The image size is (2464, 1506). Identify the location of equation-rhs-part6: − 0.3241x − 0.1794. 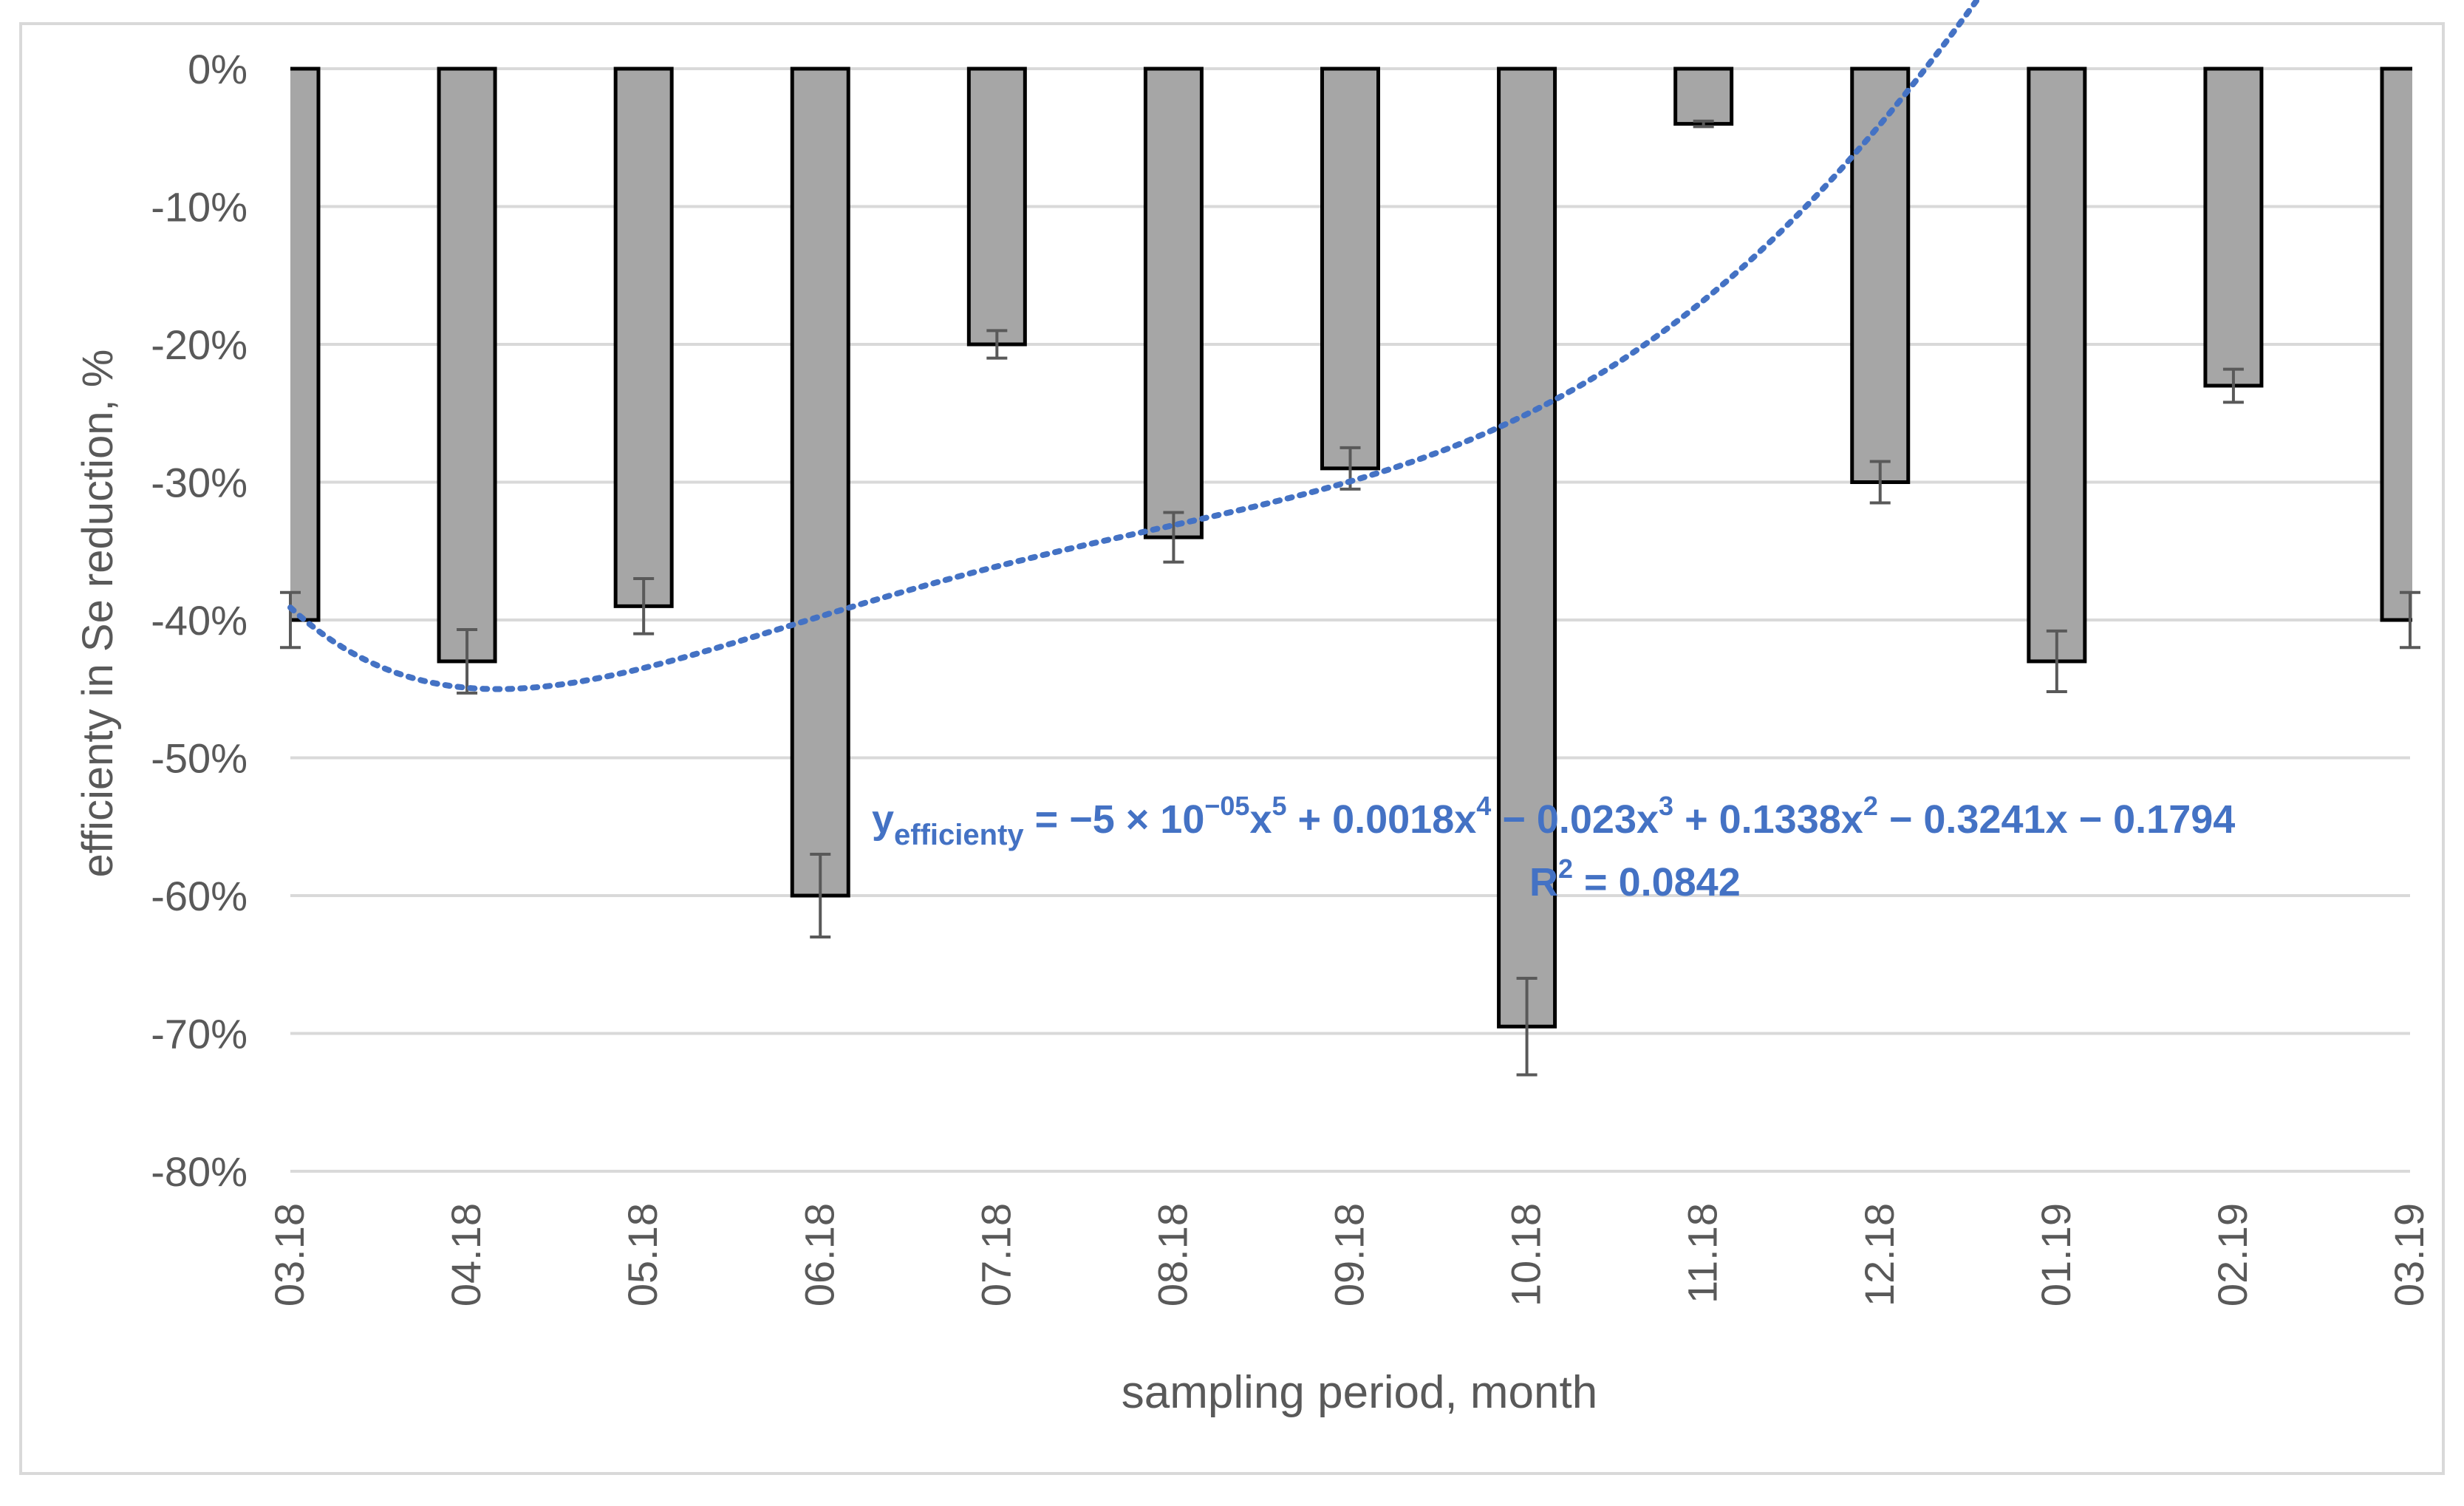
(2057, 819).